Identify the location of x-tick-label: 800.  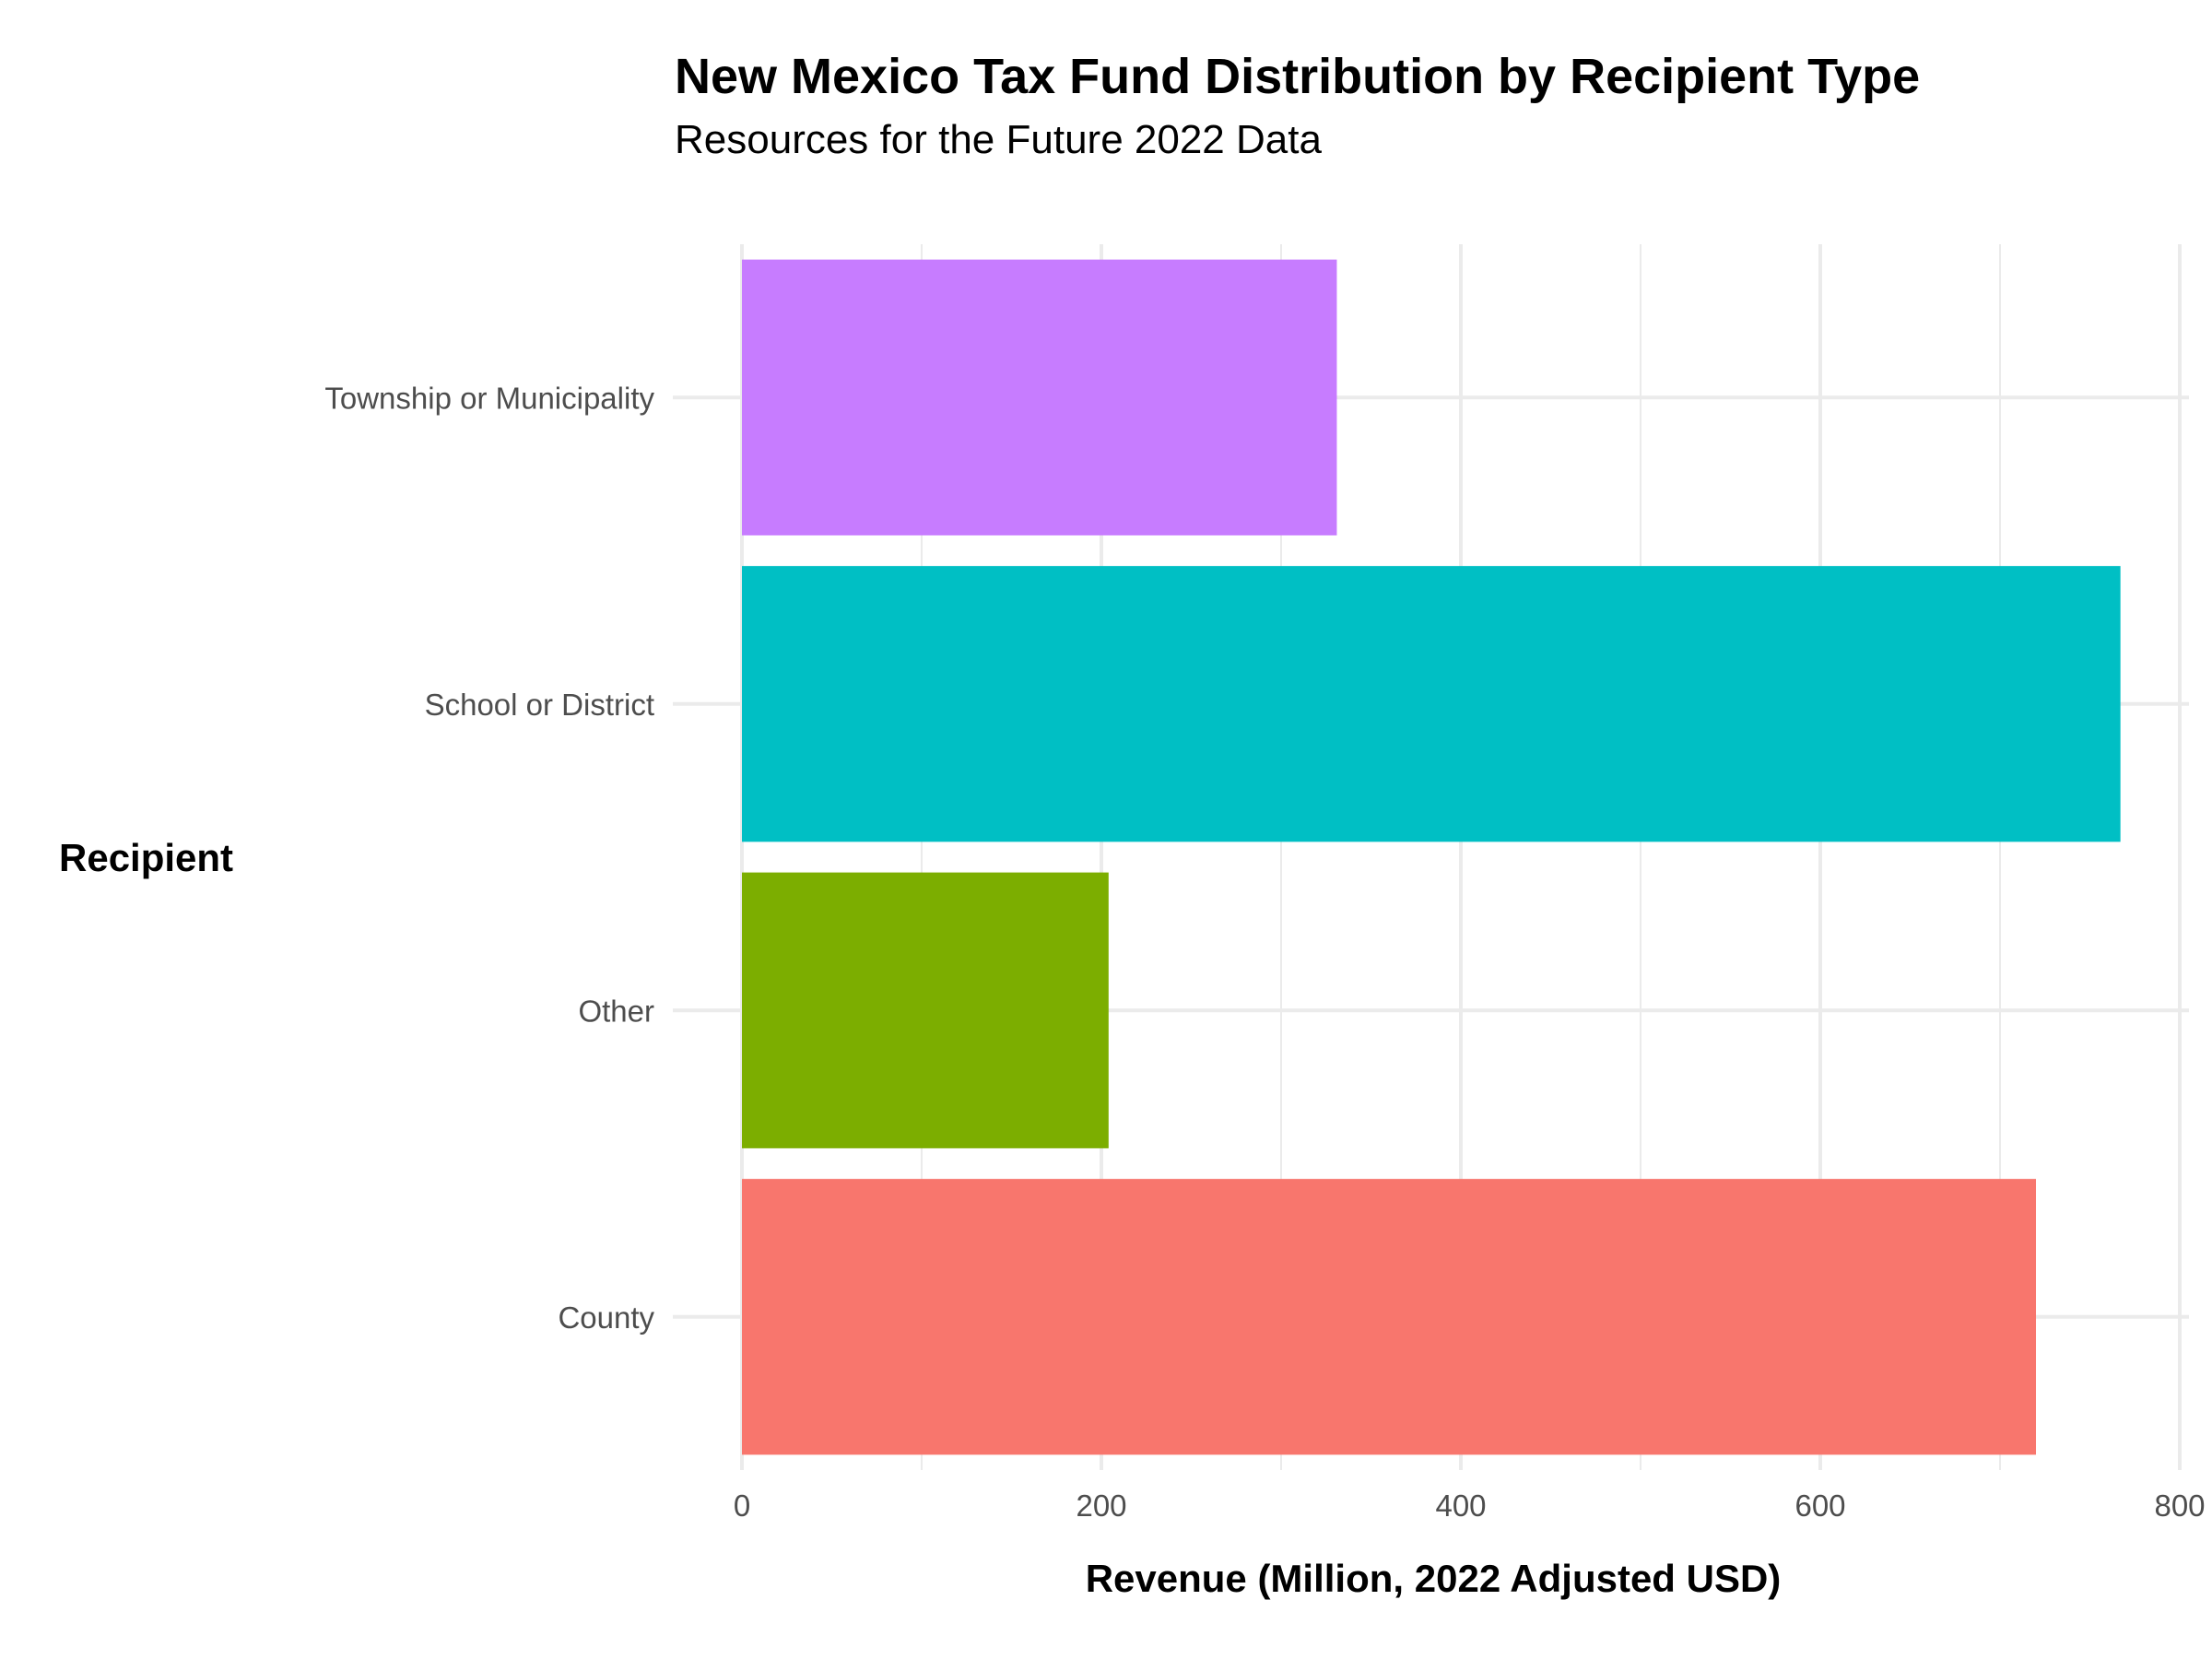
(2179, 1505).